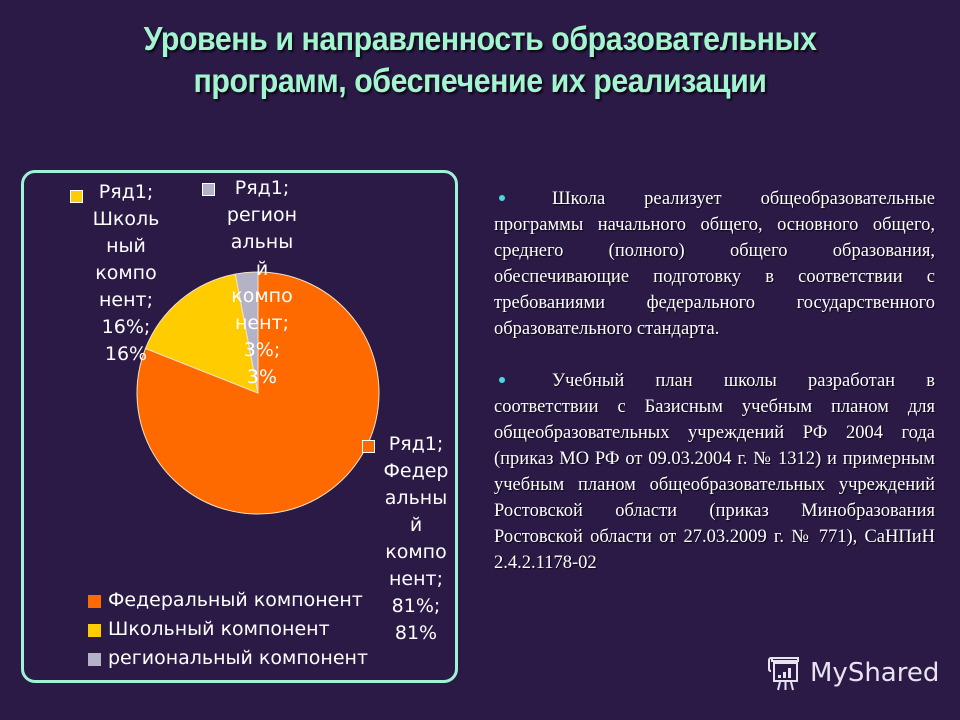 This screenshot has width=960, height=720. What do you see at coordinates (126, 327) in the screenshot?
I see `data-label-line: 16%;` at bounding box center [126, 327].